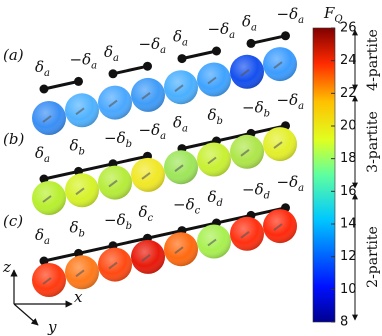  What do you see at coordinates (348, 256) in the screenshot?
I see `colorbar-tick-label: 12` at bounding box center [348, 256].